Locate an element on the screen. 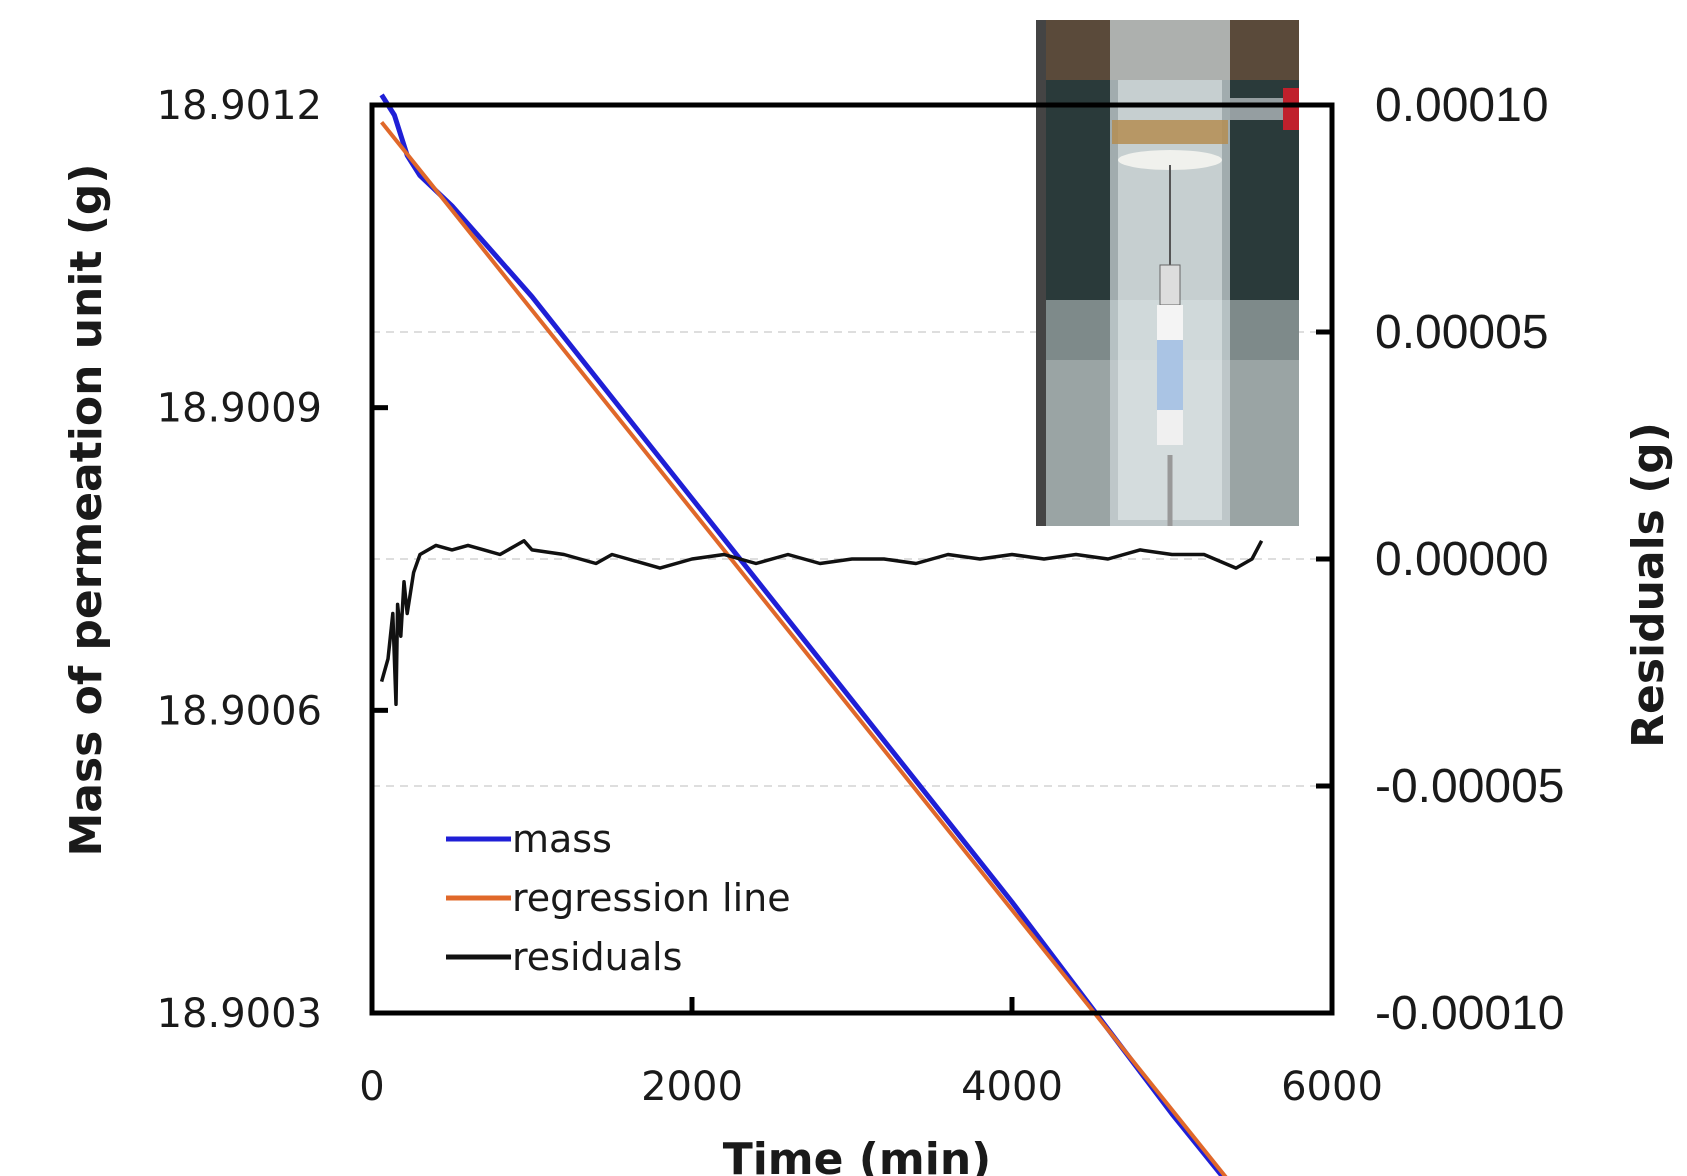 This screenshot has width=1687, height=1176. x-tick-label: 2000 is located at coordinates (692, 1087).